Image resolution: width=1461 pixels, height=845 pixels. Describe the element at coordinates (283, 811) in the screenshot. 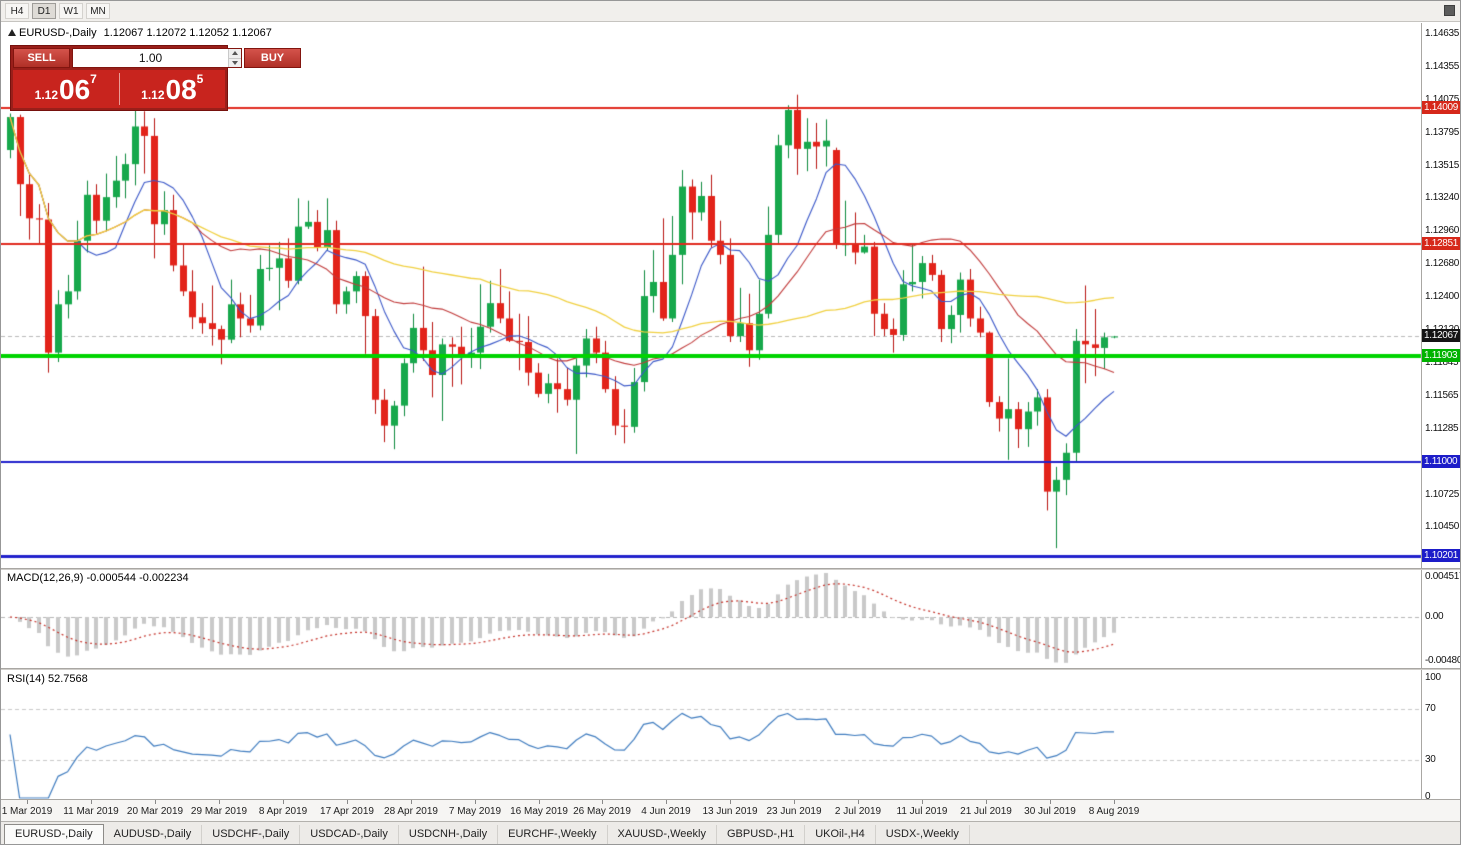

I see `date-axis-label: 8 Apr 2019` at that location.